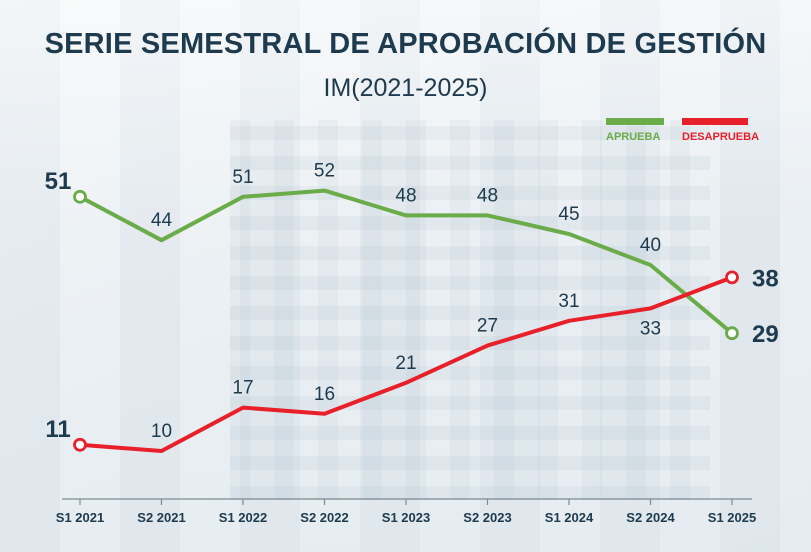  Describe the element at coordinates (635, 121) in the screenshot. I see `legend-aprueba-swatch` at that location.